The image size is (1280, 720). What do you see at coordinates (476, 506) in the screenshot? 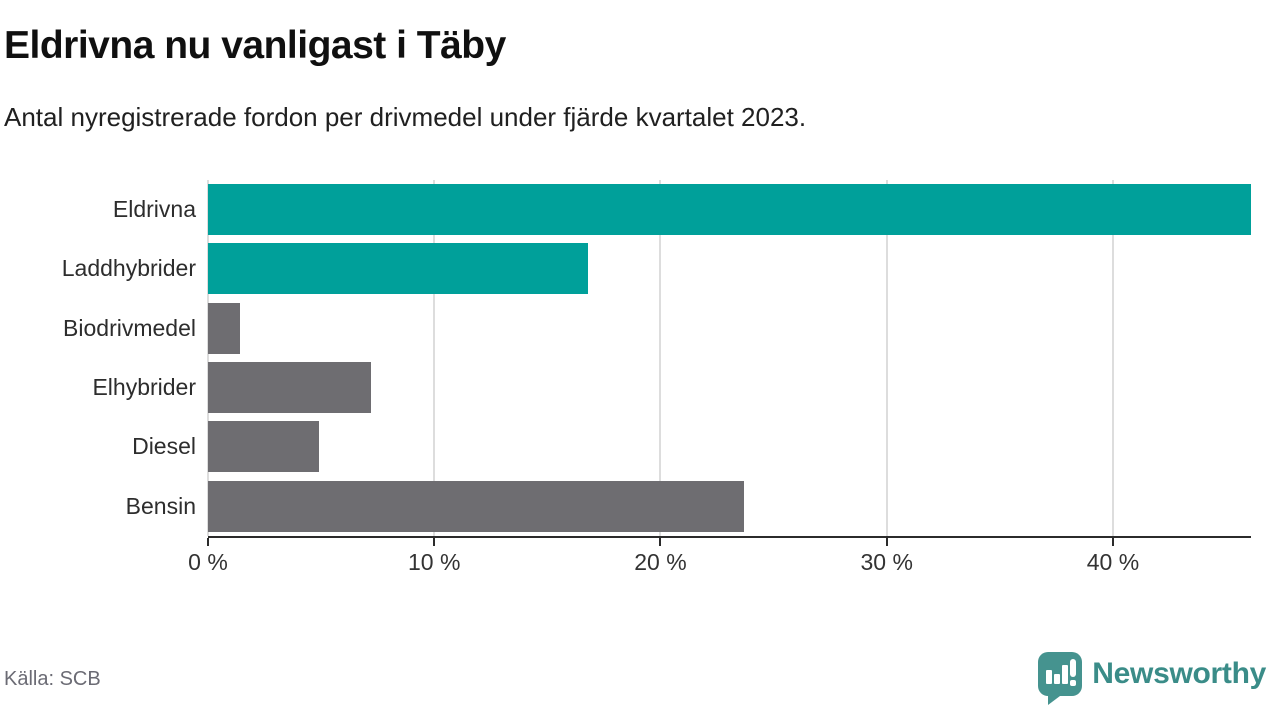
I see `bar-bensin` at bounding box center [476, 506].